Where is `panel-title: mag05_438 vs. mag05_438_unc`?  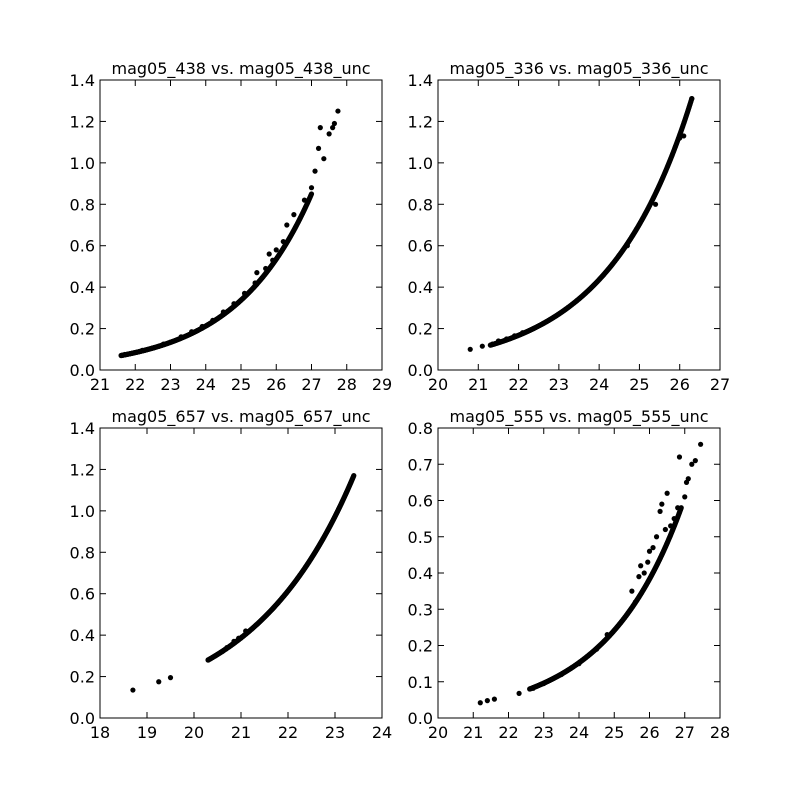 panel-title: mag05_438 vs. mag05_438_unc is located at coordinates (240, 69).